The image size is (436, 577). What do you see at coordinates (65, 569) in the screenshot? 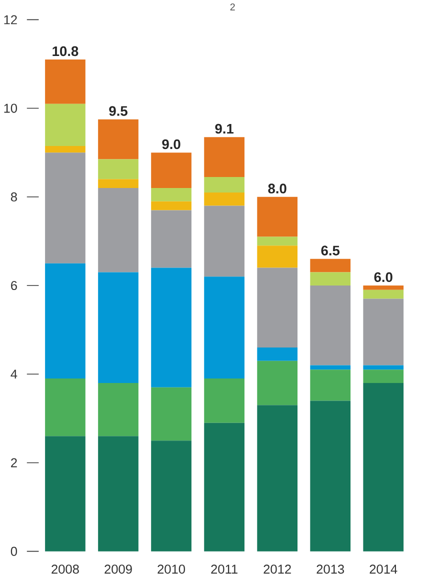
I see `x-tick-label: 2008` at bounding box center [65, 569].